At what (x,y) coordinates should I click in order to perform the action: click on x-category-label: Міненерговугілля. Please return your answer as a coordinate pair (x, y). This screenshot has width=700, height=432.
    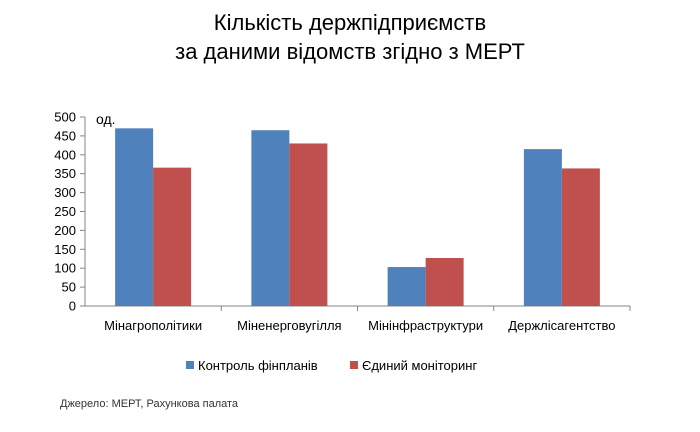
    Looking at the image, I should click on (289, 325).